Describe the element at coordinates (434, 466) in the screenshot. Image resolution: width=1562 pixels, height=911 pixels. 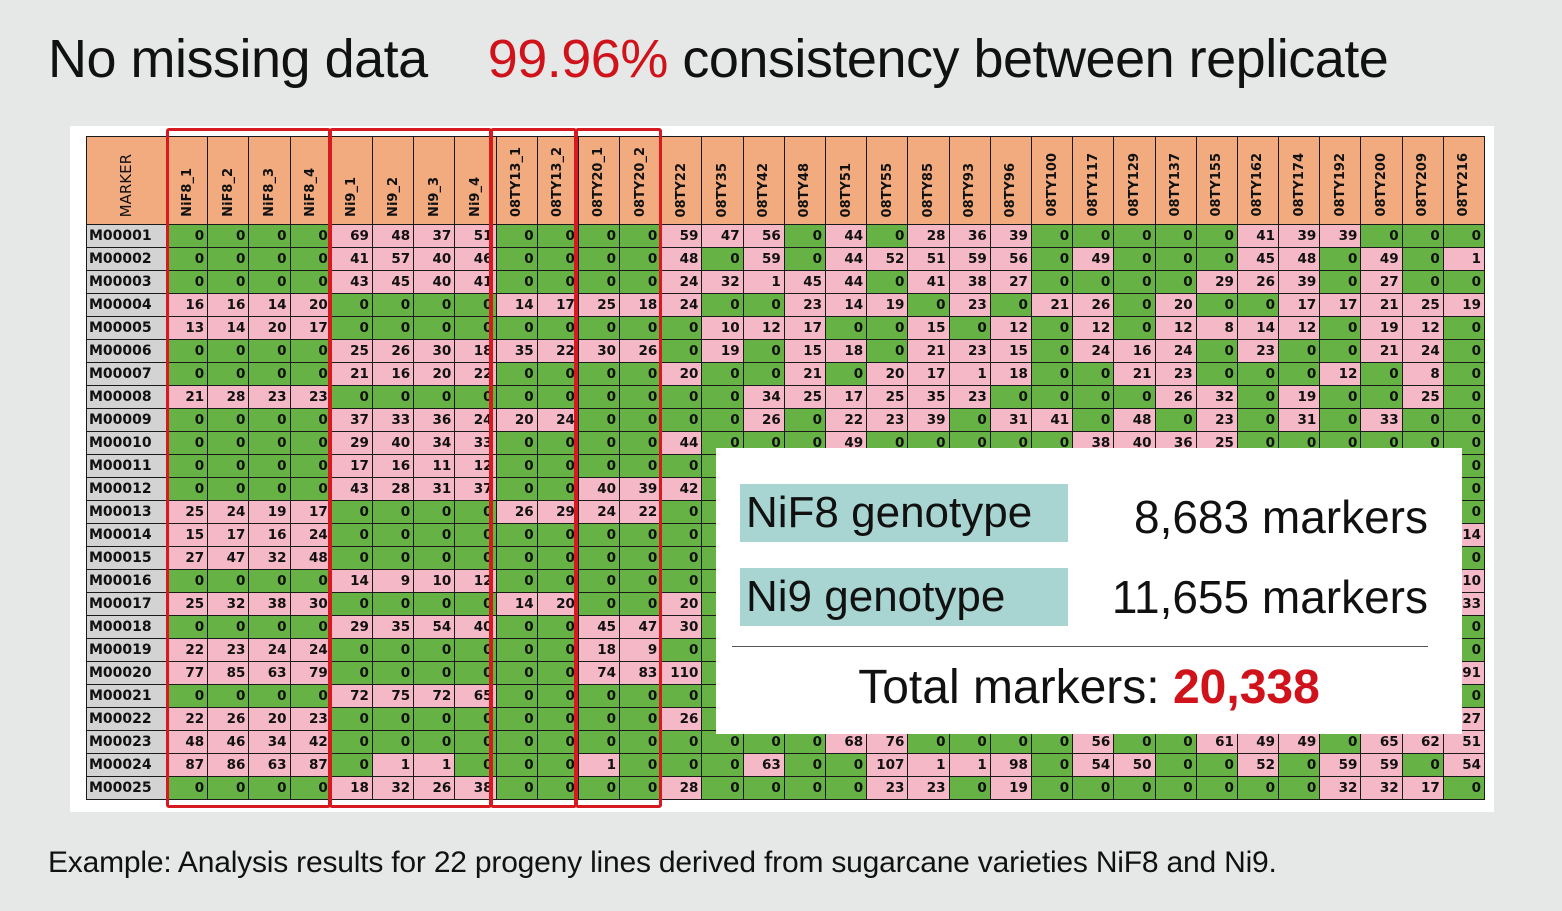
I see `table-cell: 11` at that location.